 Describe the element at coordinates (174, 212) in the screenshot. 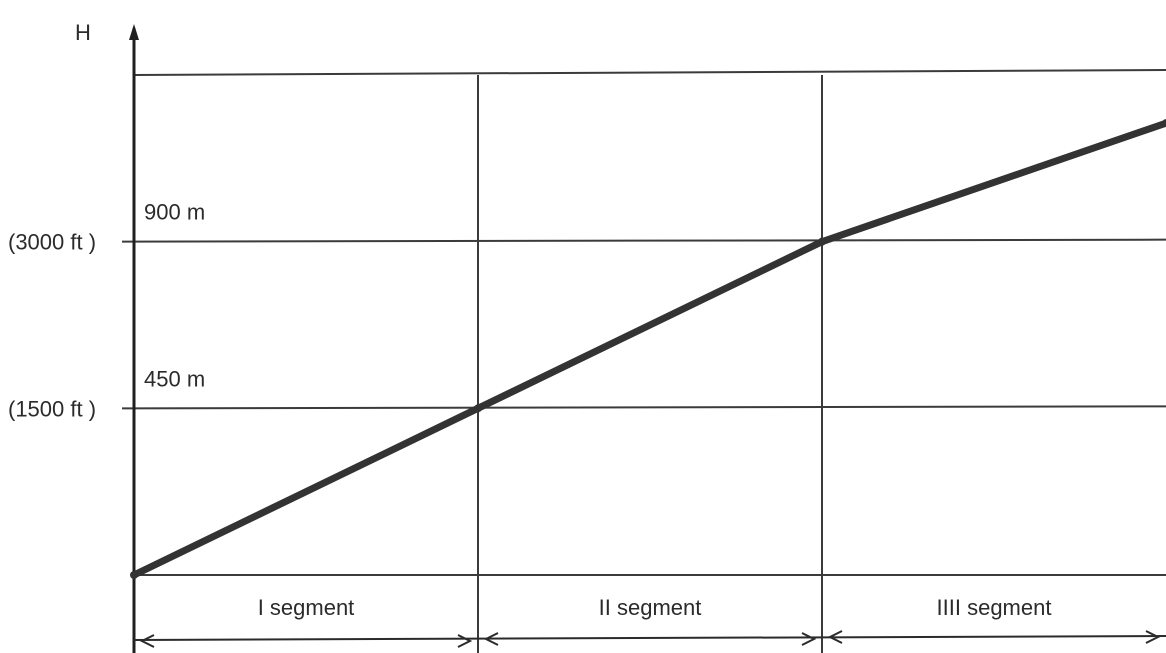

I see `y-tick-label-900: 900 m` at that location.